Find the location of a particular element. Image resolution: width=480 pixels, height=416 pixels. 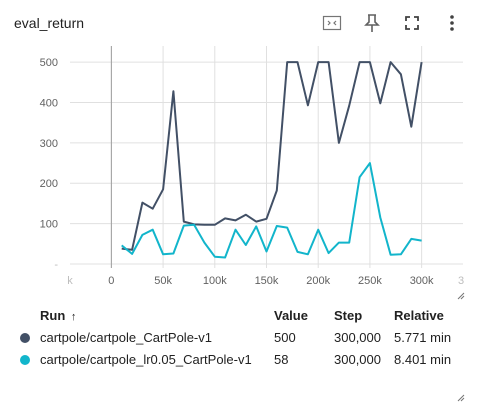

card-toolbar is located at coordinates (392, 23).